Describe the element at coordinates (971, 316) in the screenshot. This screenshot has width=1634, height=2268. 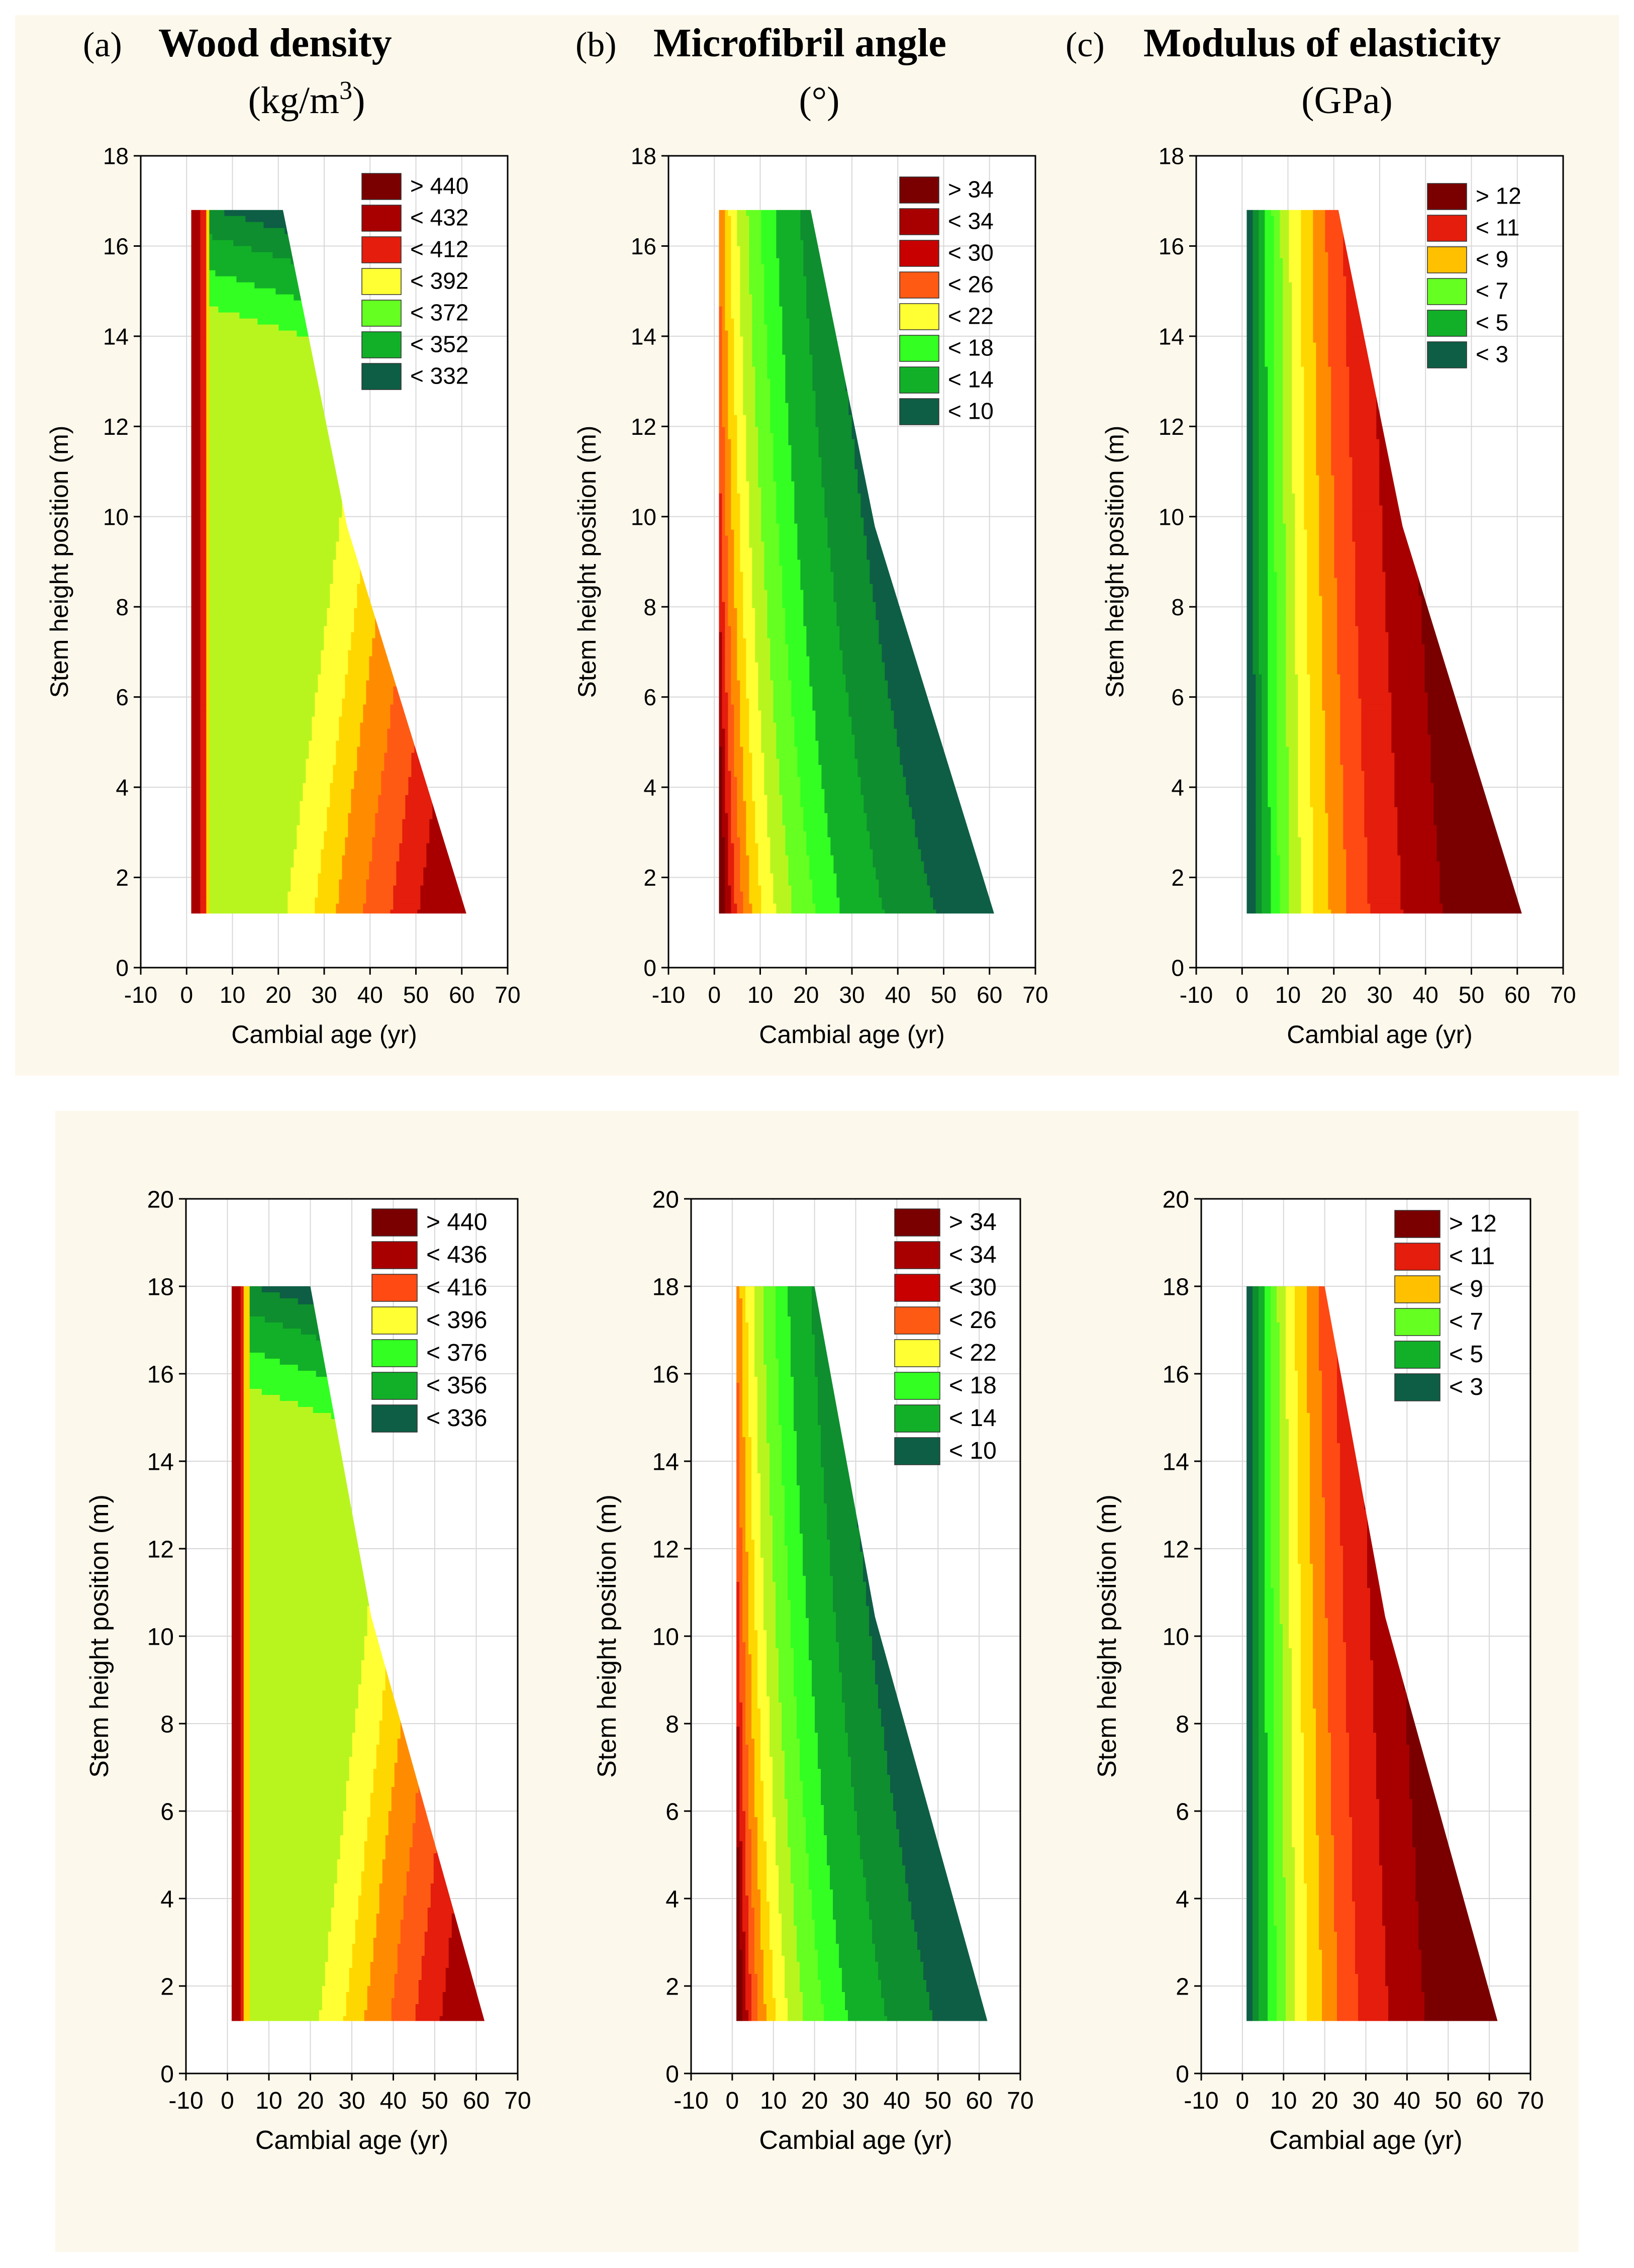
I see `legend-label: < 22` at that location.